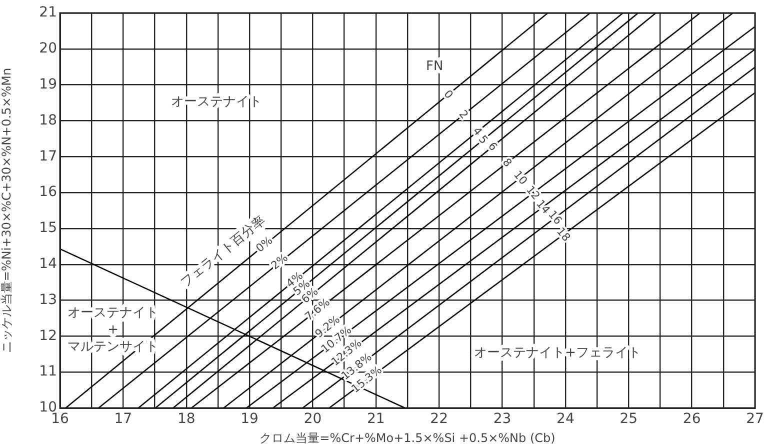 The image size is (773, 446). I want to click on x-tick-label: 17, so click(123, 419).